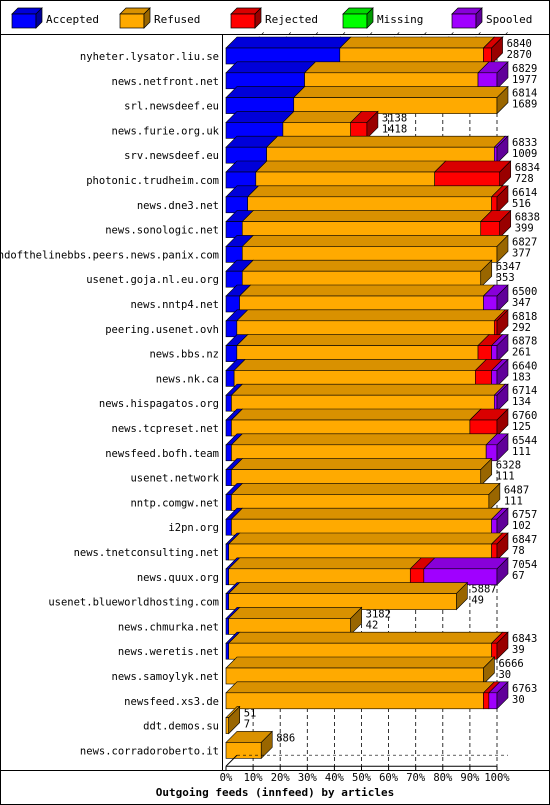 This screenshot has height=805, width=550. What do you see at coordinates (524, 193) in the screenshot?
I see `row-total: 6614` at bounding box center [524, 193].